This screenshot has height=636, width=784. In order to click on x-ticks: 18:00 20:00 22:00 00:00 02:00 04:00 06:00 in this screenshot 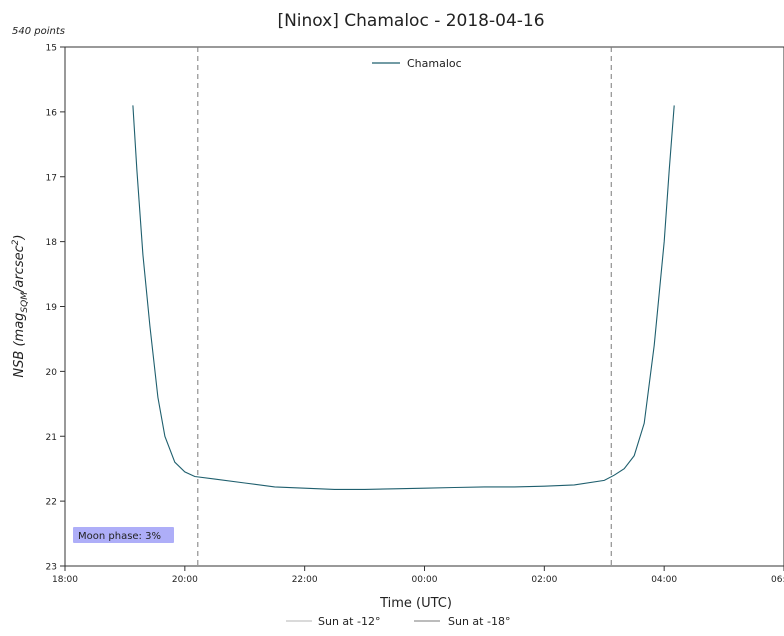, I will do `click(418, 575)`.